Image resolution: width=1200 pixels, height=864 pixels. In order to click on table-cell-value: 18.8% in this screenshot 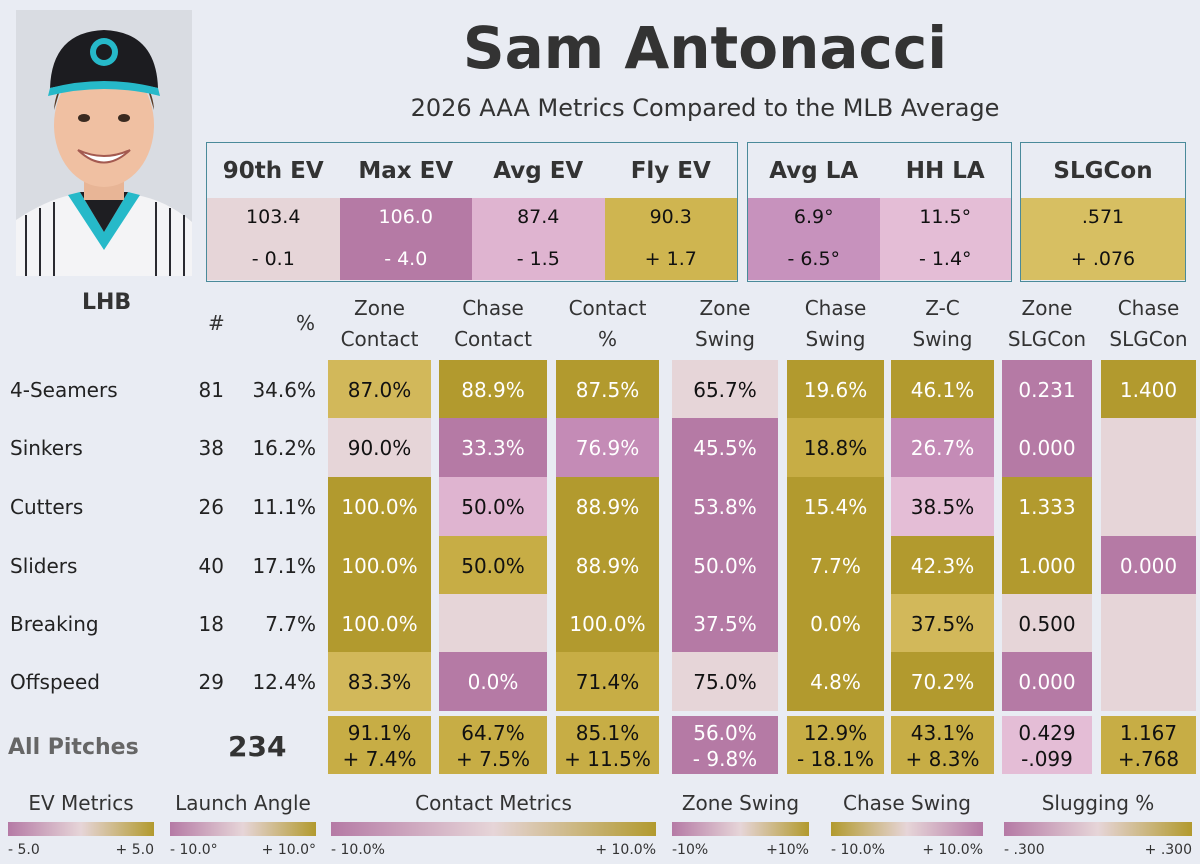, I will do `click(835, 447)`.